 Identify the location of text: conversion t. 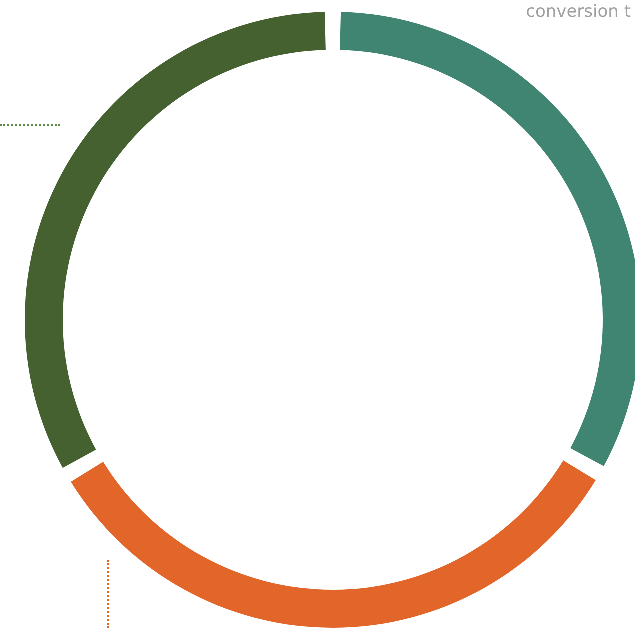
(578, 12).